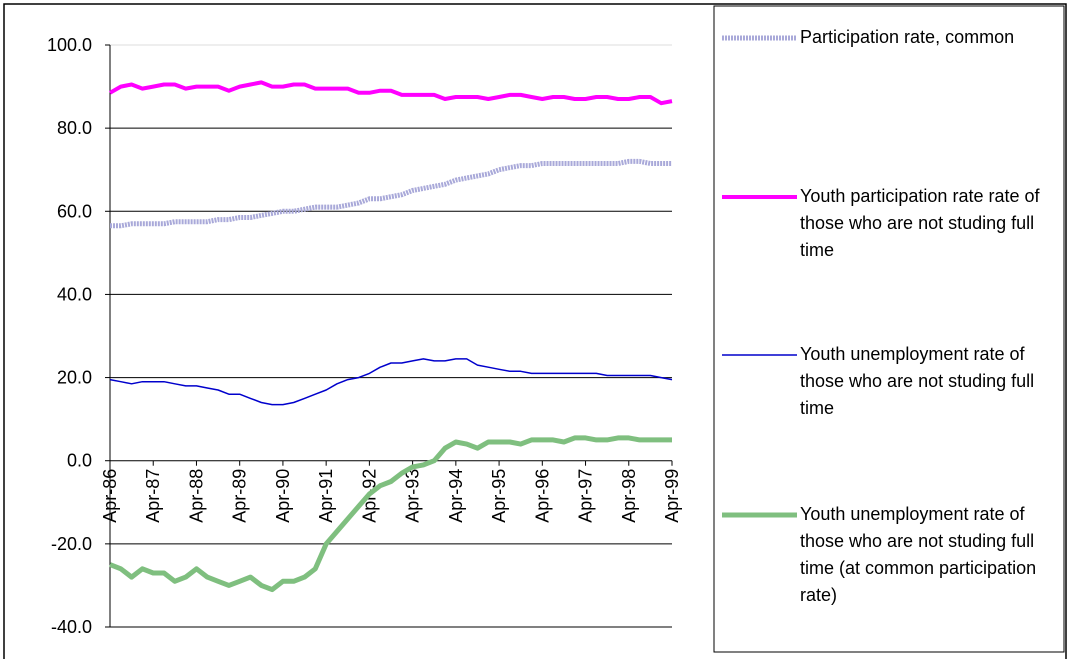  What do you see at coordinates (413, 496) in the screenshot?
I see `x-tick-label: Apr-93` at bounding box center [413, 496].